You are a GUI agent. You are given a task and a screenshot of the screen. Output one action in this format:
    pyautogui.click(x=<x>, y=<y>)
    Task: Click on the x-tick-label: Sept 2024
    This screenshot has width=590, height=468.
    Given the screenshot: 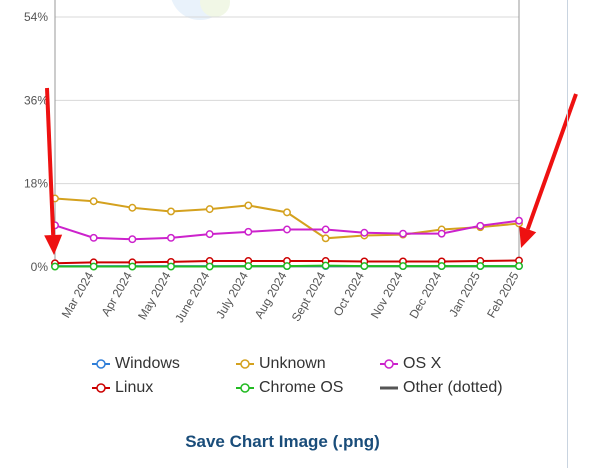 What is the action you would take?
    pyautogui.click(x=309, y=296)
    